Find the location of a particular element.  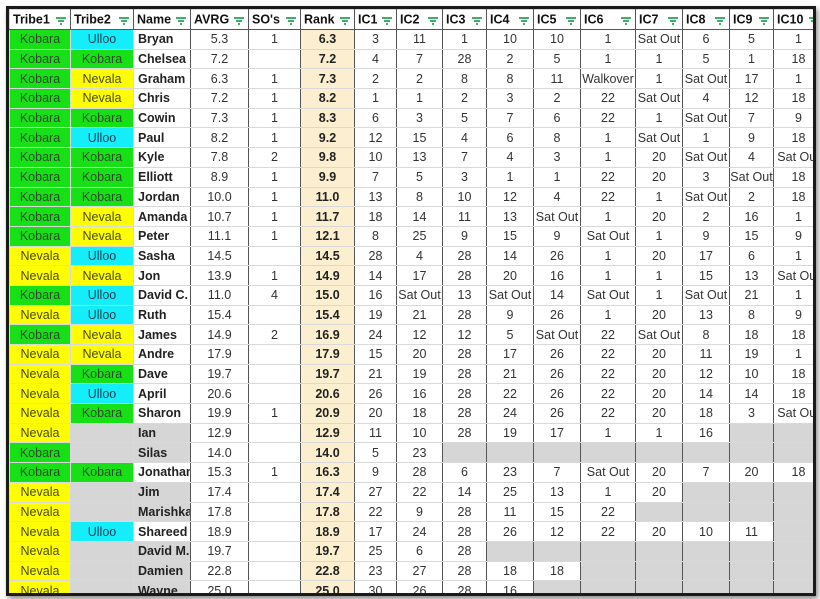

ic2-cell: 4 is located at coordinates (419, 256).